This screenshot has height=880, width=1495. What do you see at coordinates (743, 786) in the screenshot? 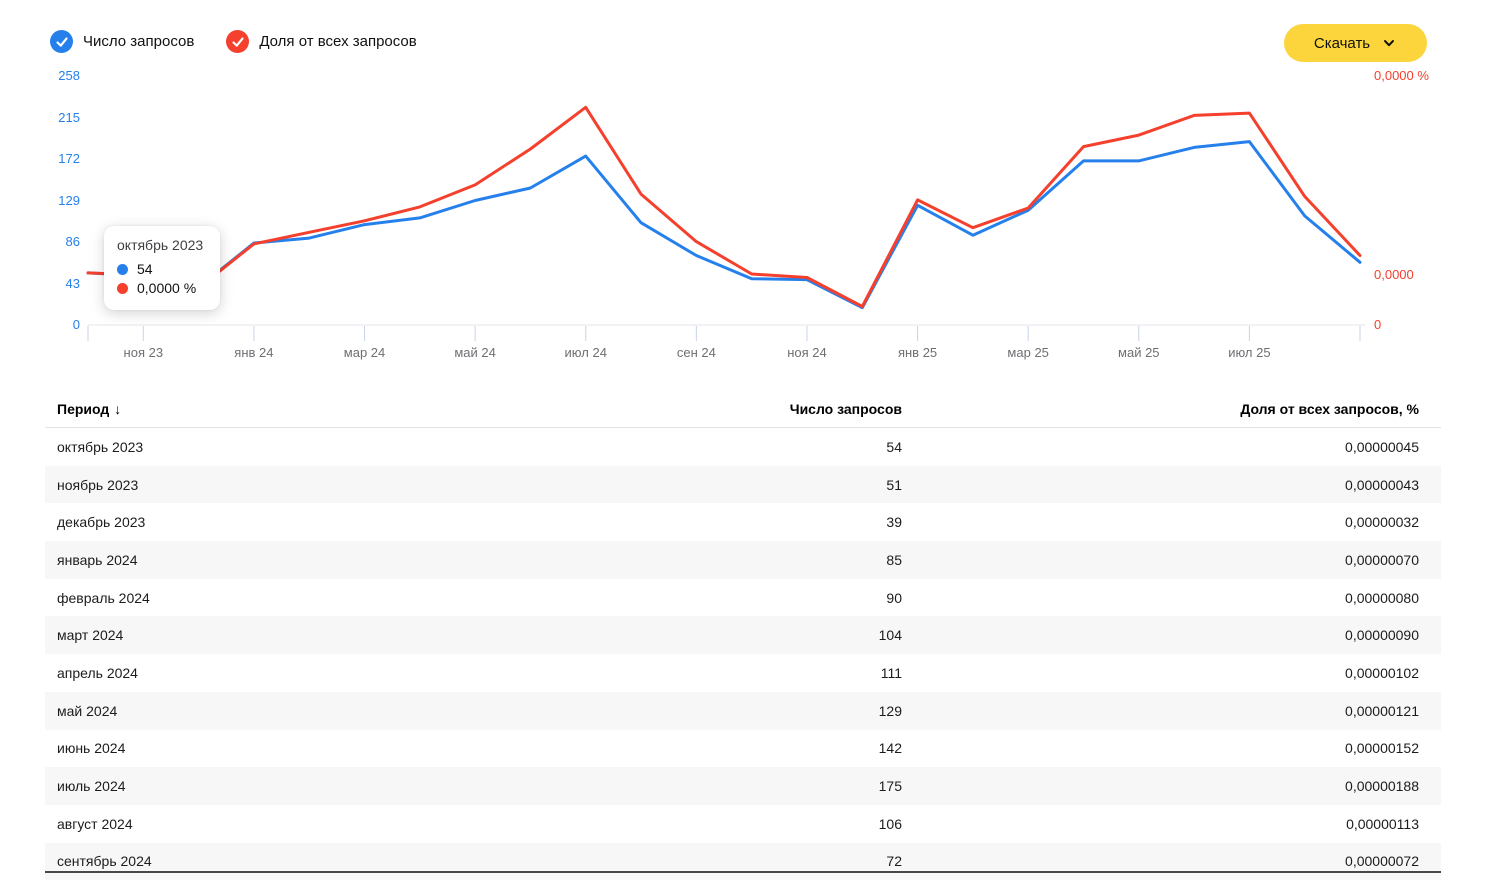
I see `table-row: июль 2024 175 0,00000188` at bounding box center [743, 786].